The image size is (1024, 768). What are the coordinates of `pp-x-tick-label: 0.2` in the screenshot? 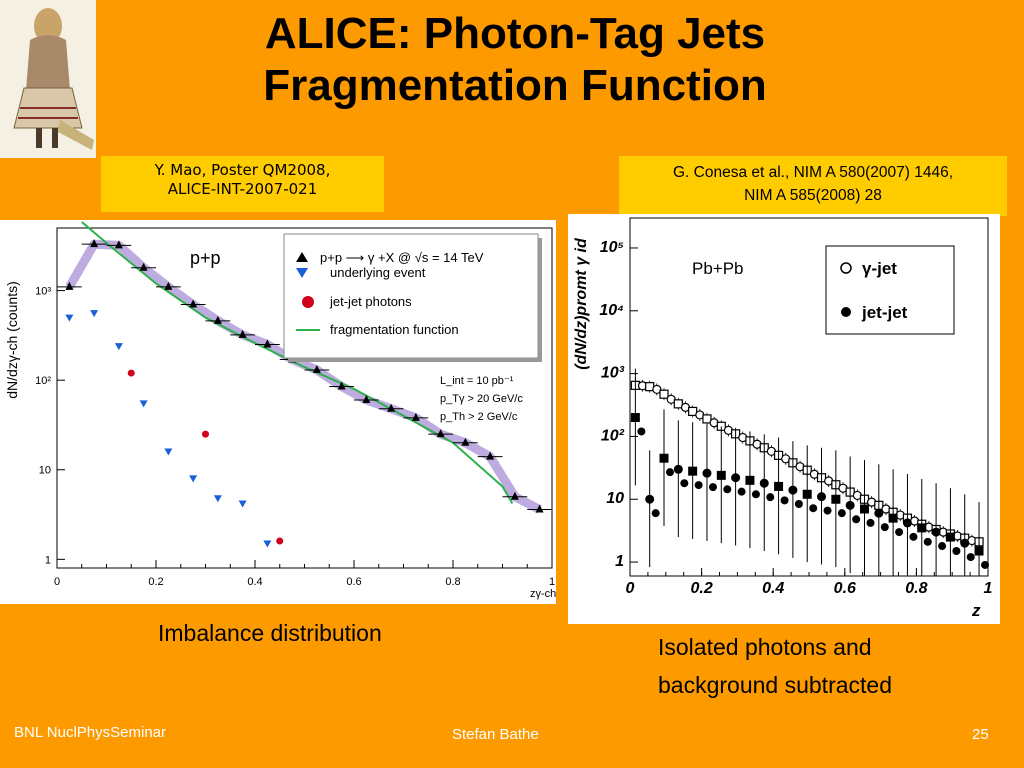 It's located at (155, 582).